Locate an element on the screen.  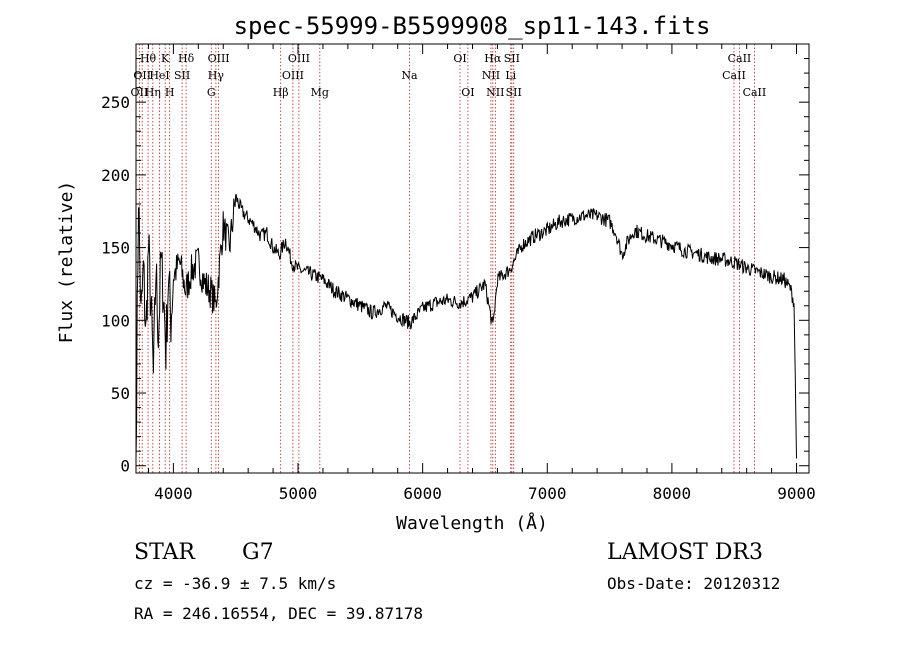
coordinates: RA = 246.16554, DEC = 39.87178 is located at coordinates (278, 613).